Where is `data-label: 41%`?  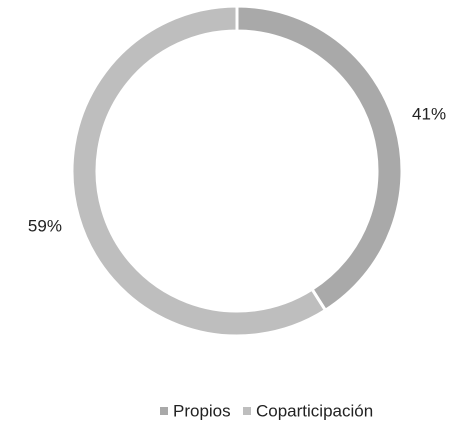
data-label: 41% is located at coordinates (429, 114).